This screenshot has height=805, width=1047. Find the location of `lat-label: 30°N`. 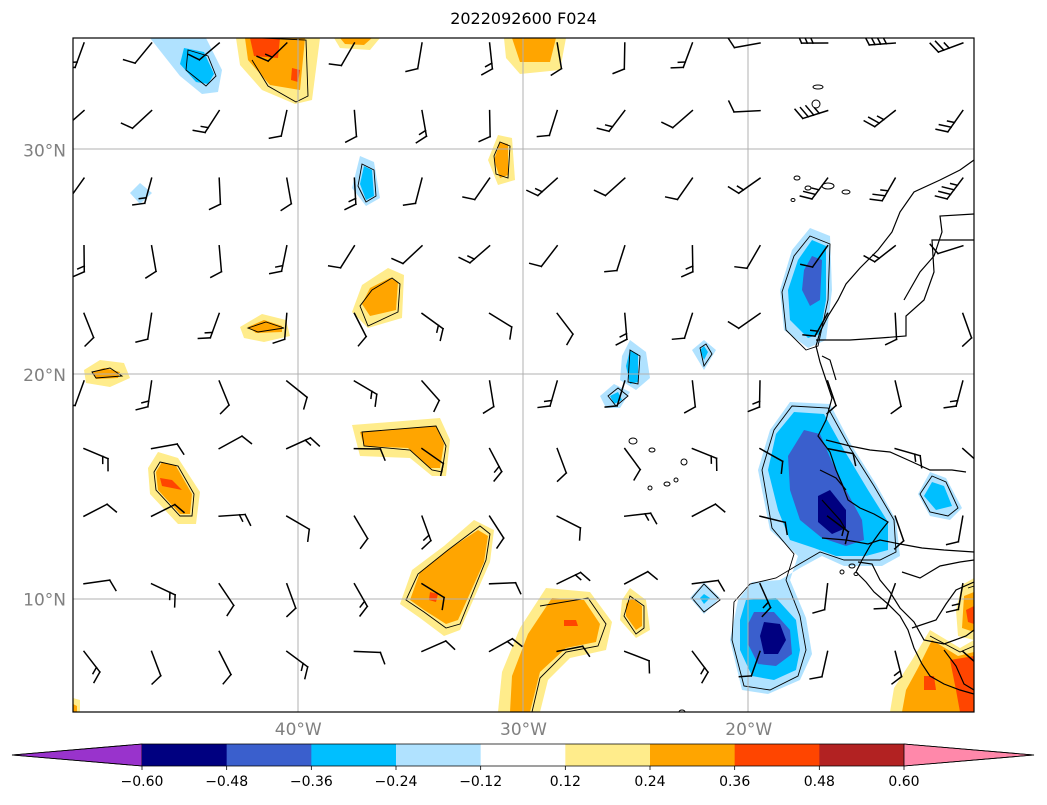

lat-label: 30°N is located at coordinates (44, 151).